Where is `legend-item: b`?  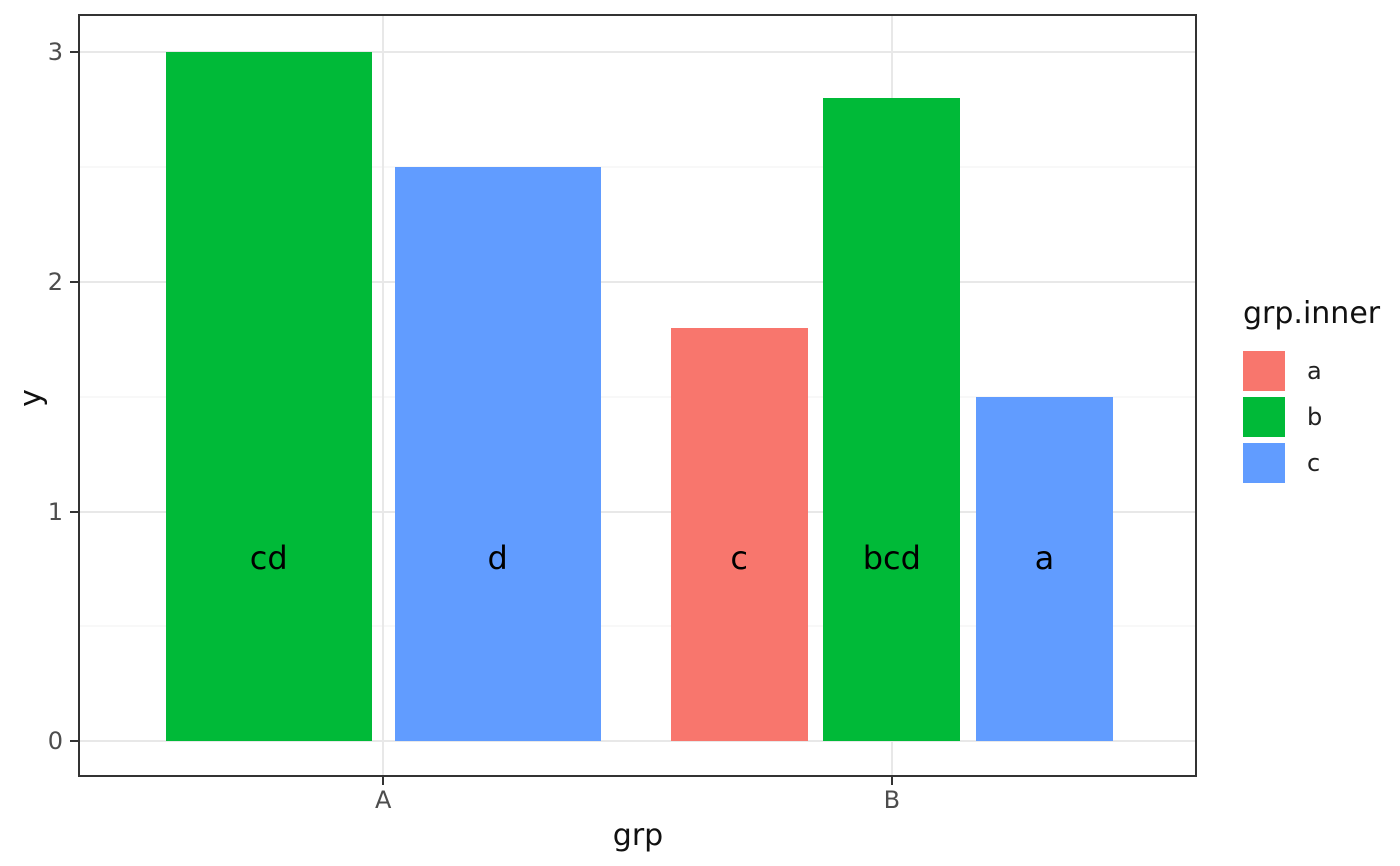
legend-item: b is located at coordinates (1311, 417).